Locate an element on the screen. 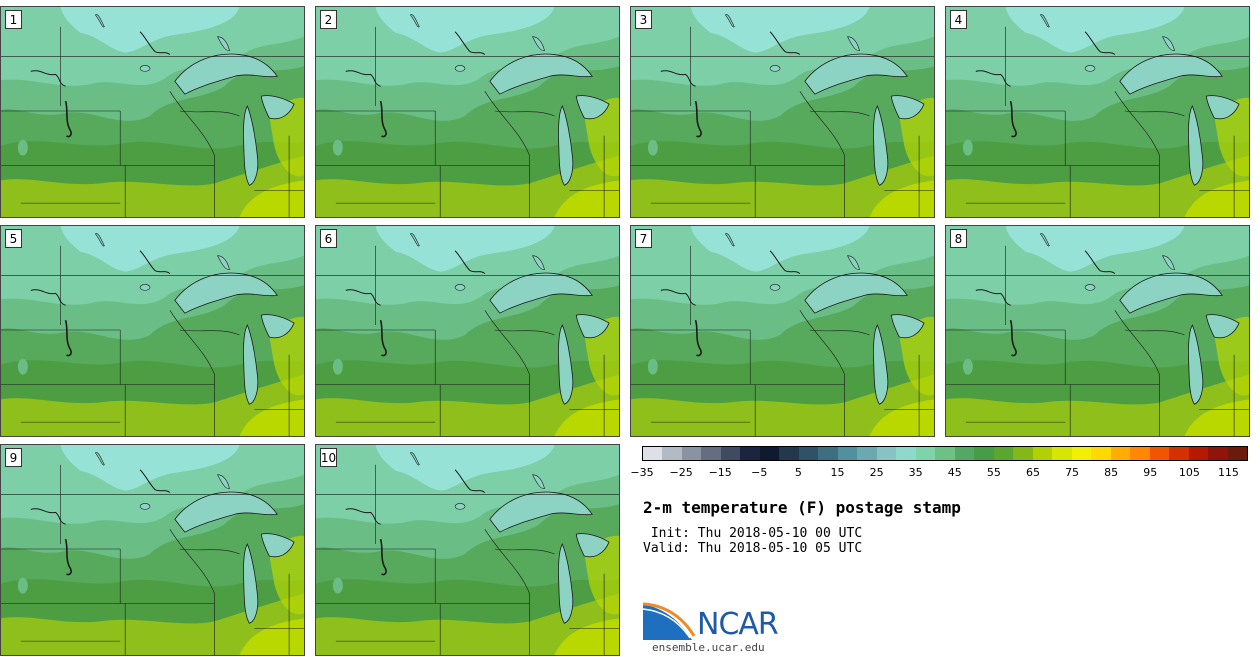 The image size is (1260, 657). panel-number-label: 1 is located at coordinates (13, 19).